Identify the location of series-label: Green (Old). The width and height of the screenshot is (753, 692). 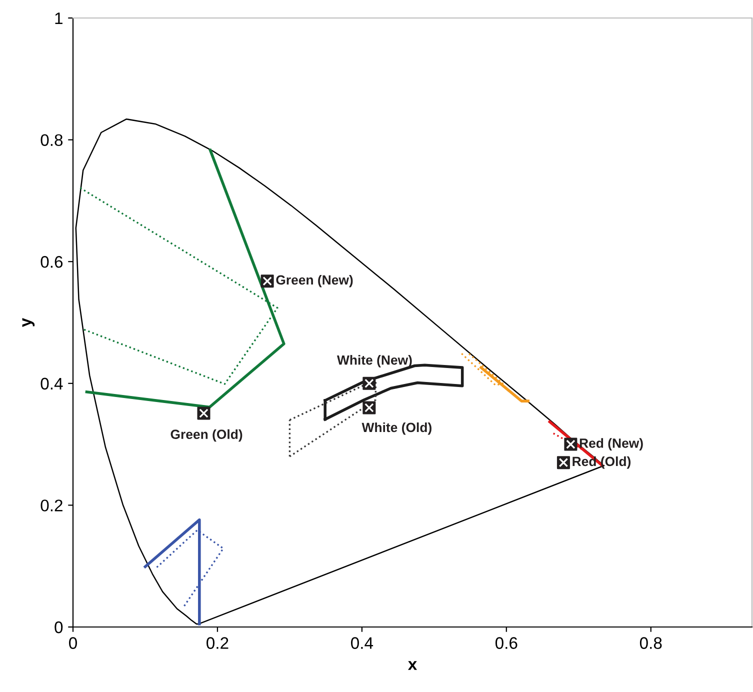
(206, 435).